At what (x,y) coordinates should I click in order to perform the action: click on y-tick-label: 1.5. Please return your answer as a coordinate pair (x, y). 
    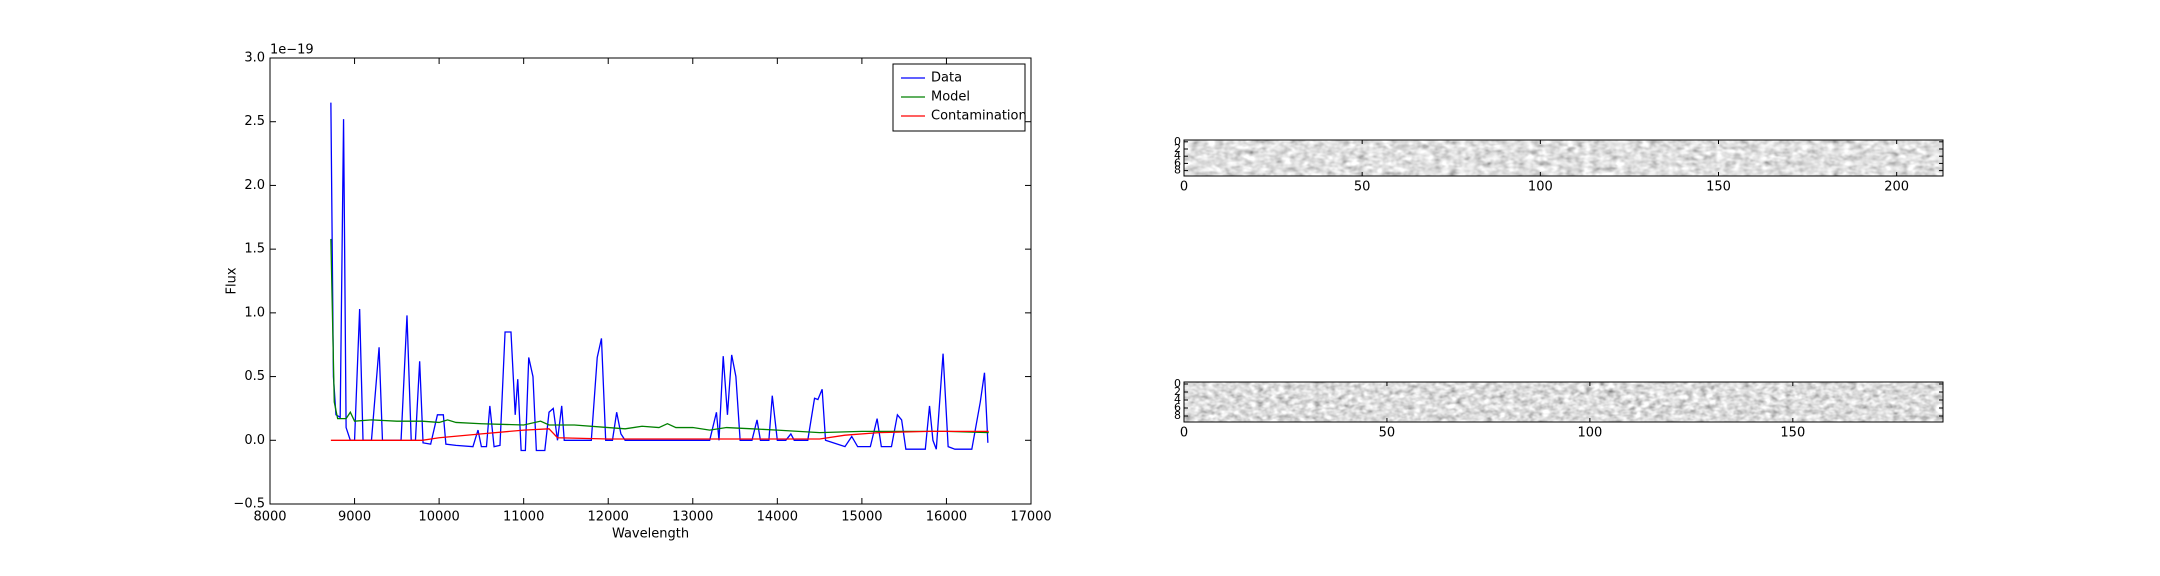
    Looking at the image, I should click on (254, 249).